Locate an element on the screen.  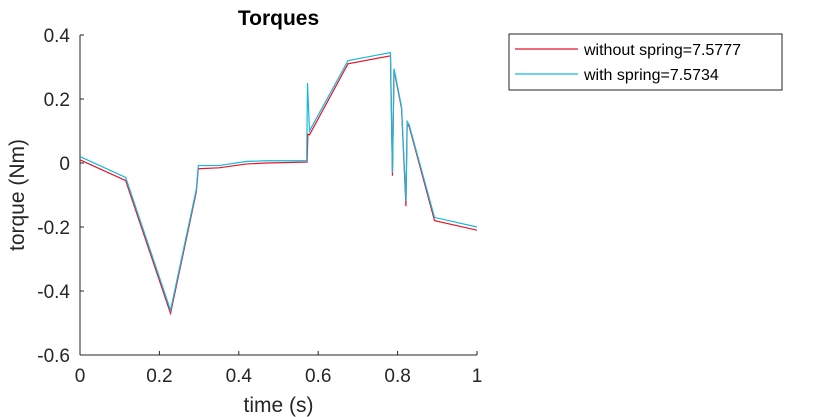
chart-title: Torques is located at coordinates (278, 18).